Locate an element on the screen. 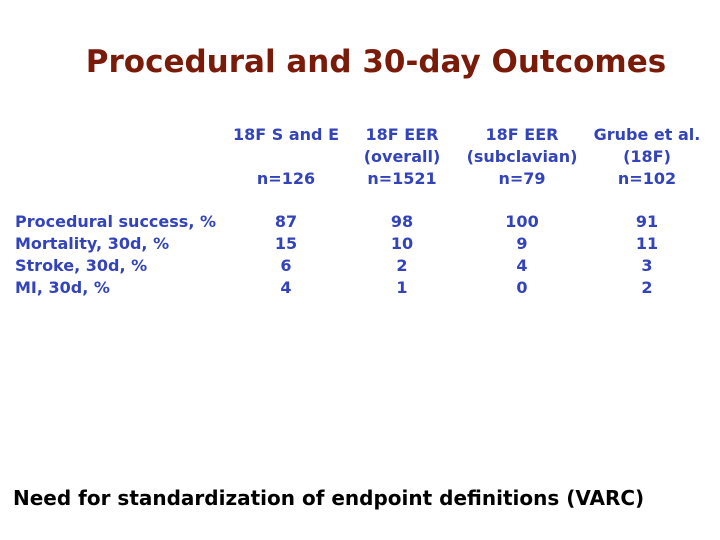 This screenshot has width=720, height=540. column-header-line2: (subclavian) is located at coordinates (522, 156).